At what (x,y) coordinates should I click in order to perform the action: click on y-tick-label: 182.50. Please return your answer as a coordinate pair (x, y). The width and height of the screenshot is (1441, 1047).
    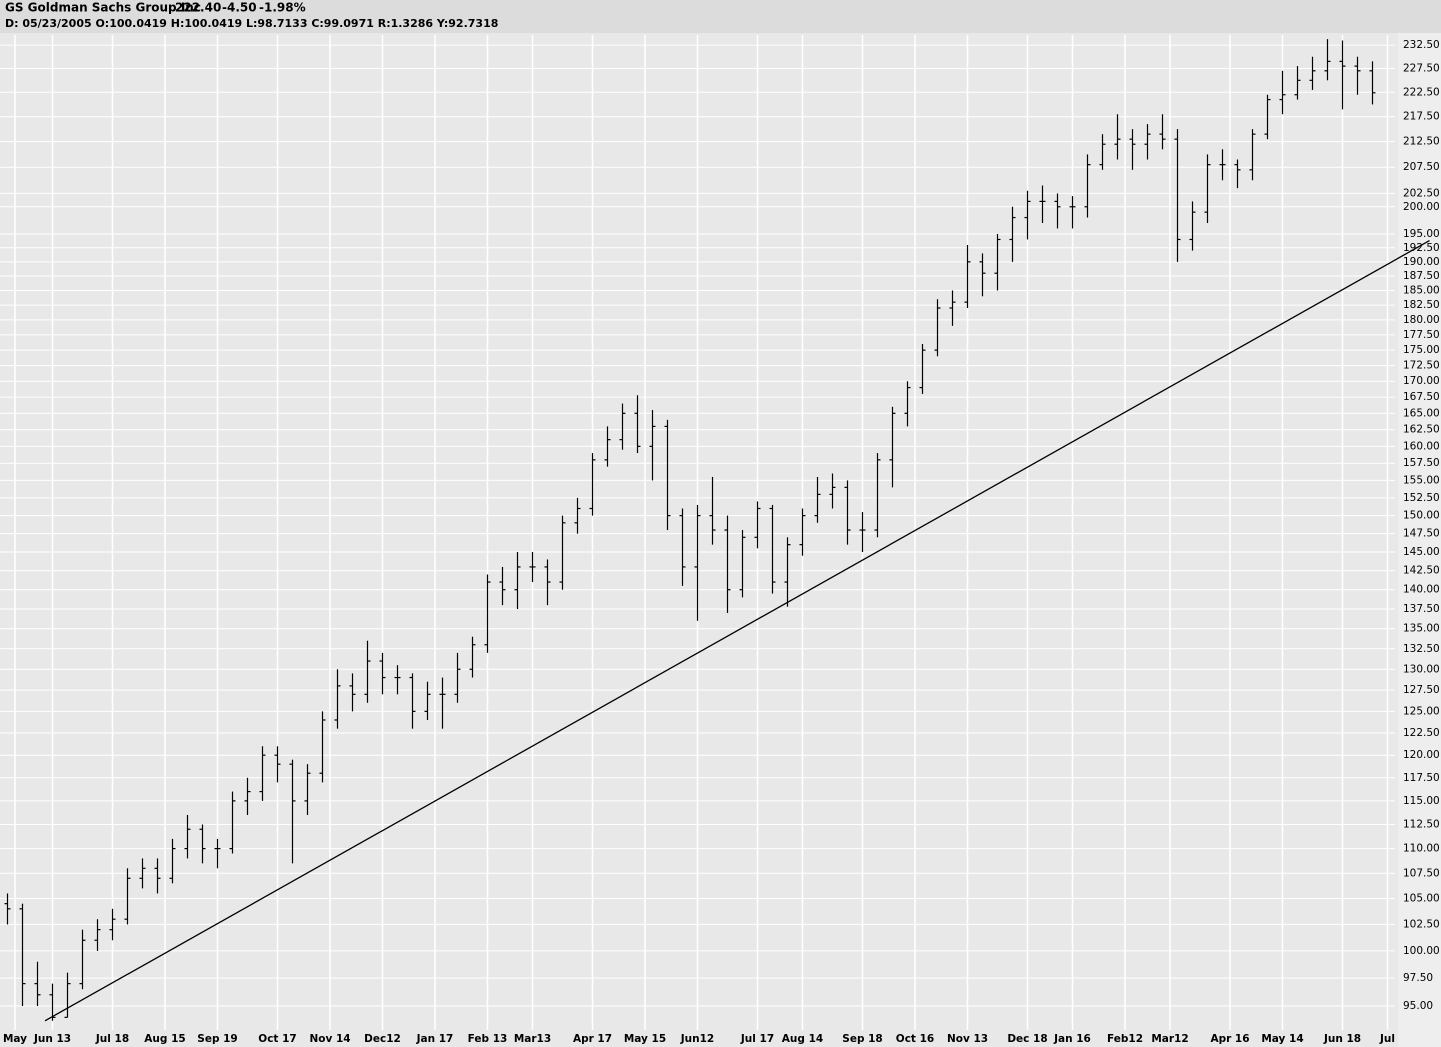
    Looking at the image, I should click on (1421, 305).